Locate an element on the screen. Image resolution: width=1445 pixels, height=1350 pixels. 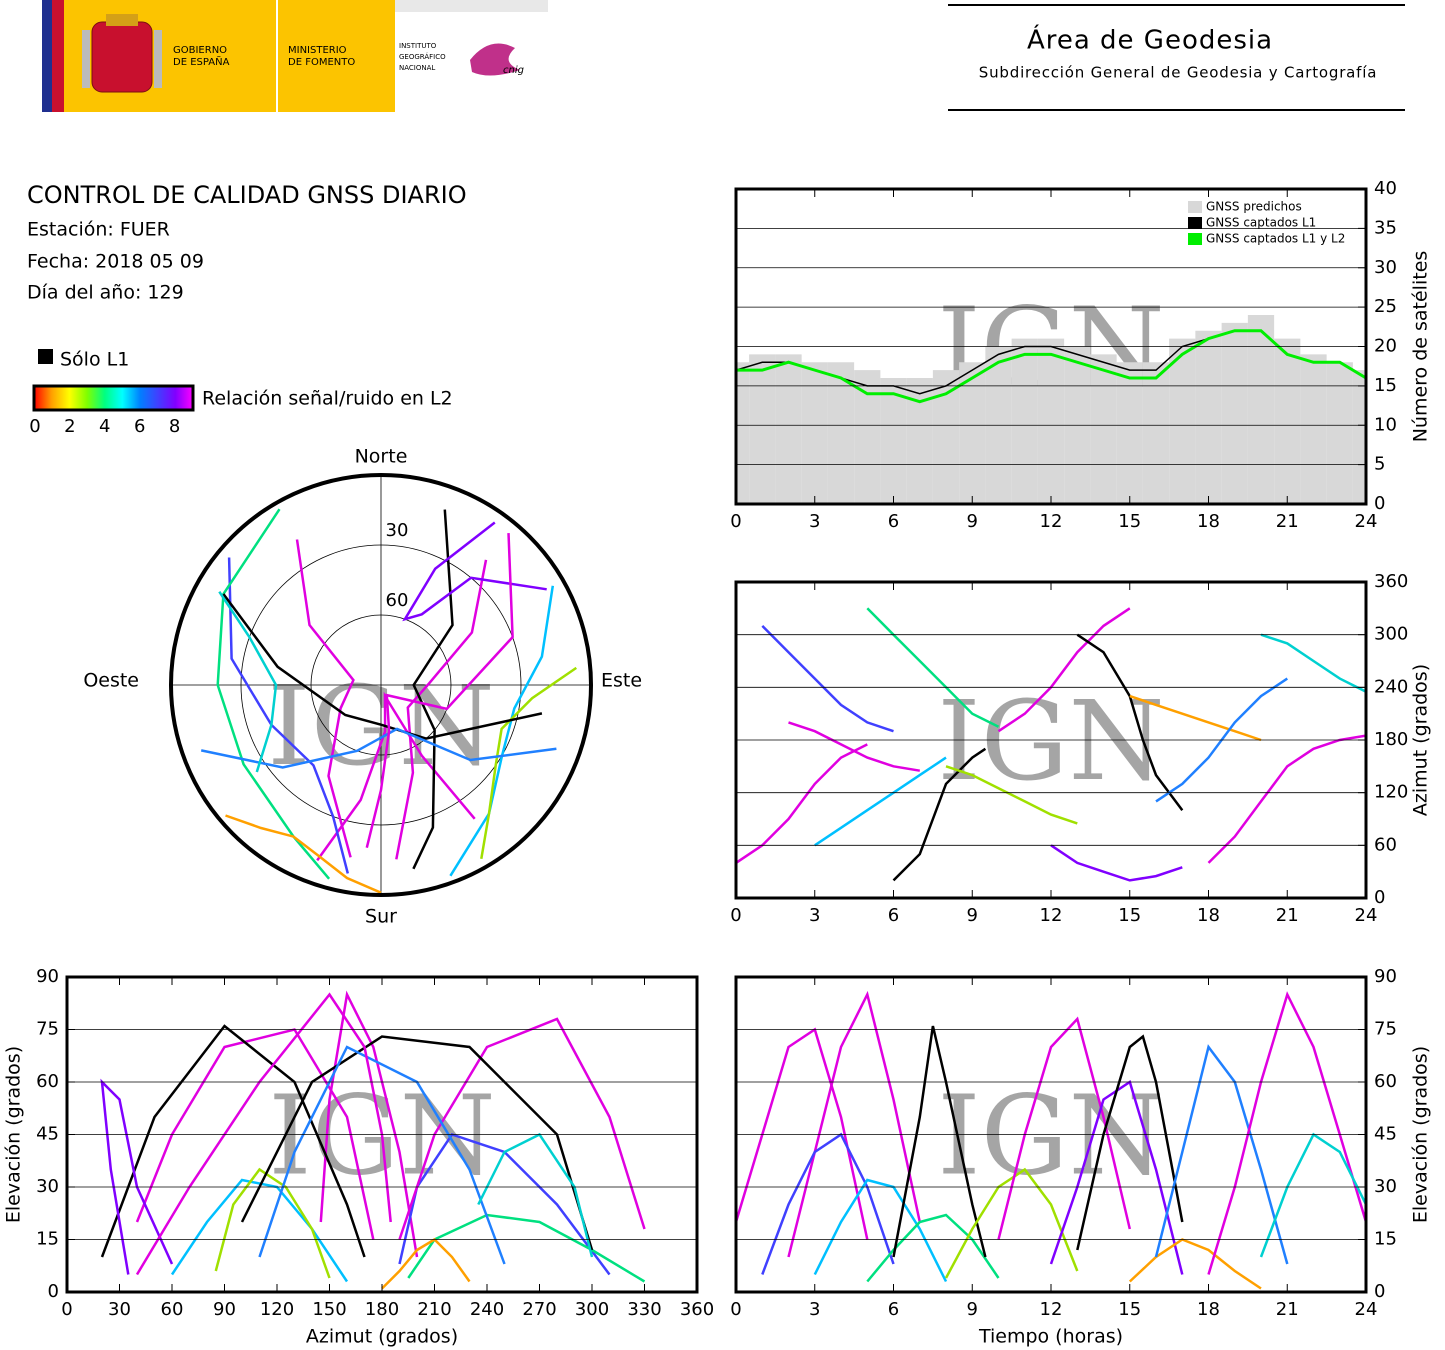
x-tick-label: 9 is located at coordinates (972, 1309).